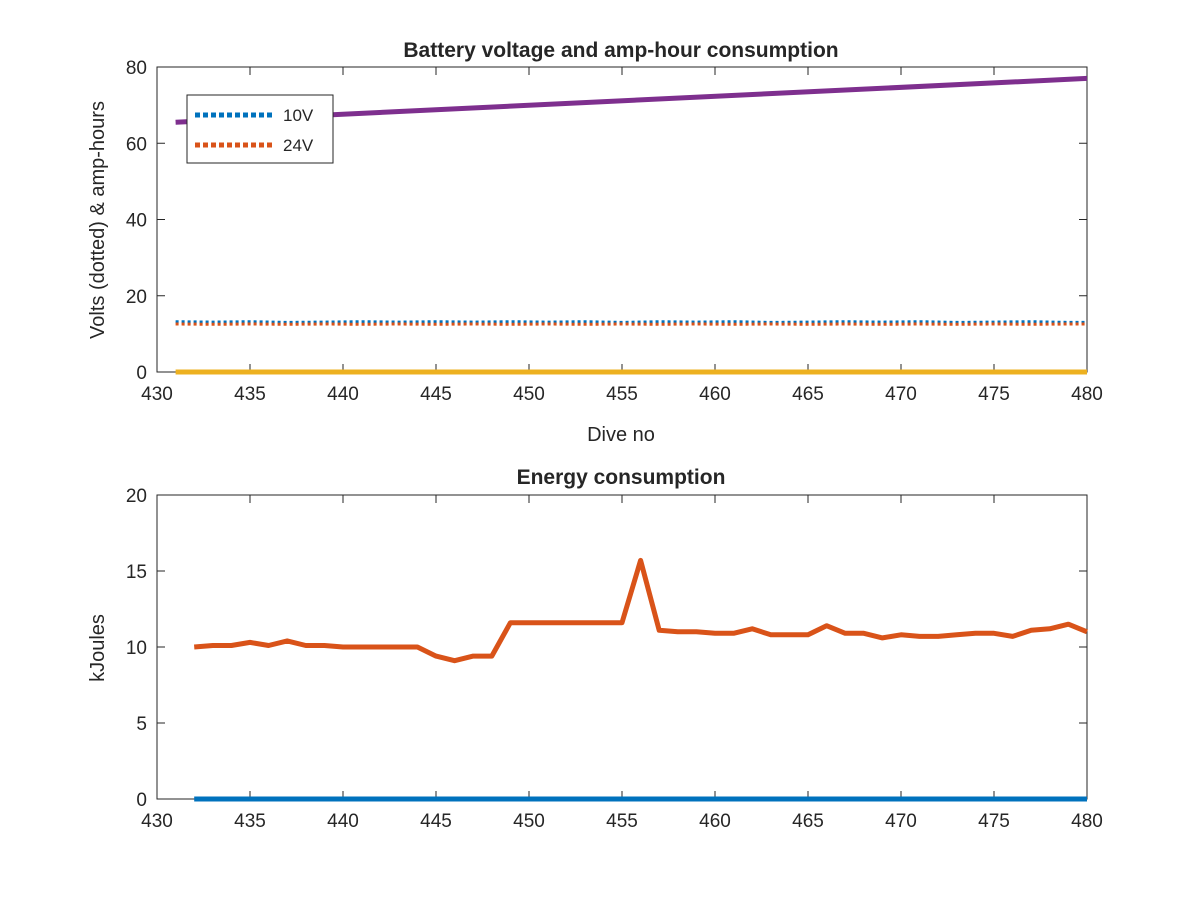 This screenshot has height=900, width=1200. What do you see at coordinates (631, 322) in the screenshot?
I see `series-line-10v` at bounding box center [631, 322].